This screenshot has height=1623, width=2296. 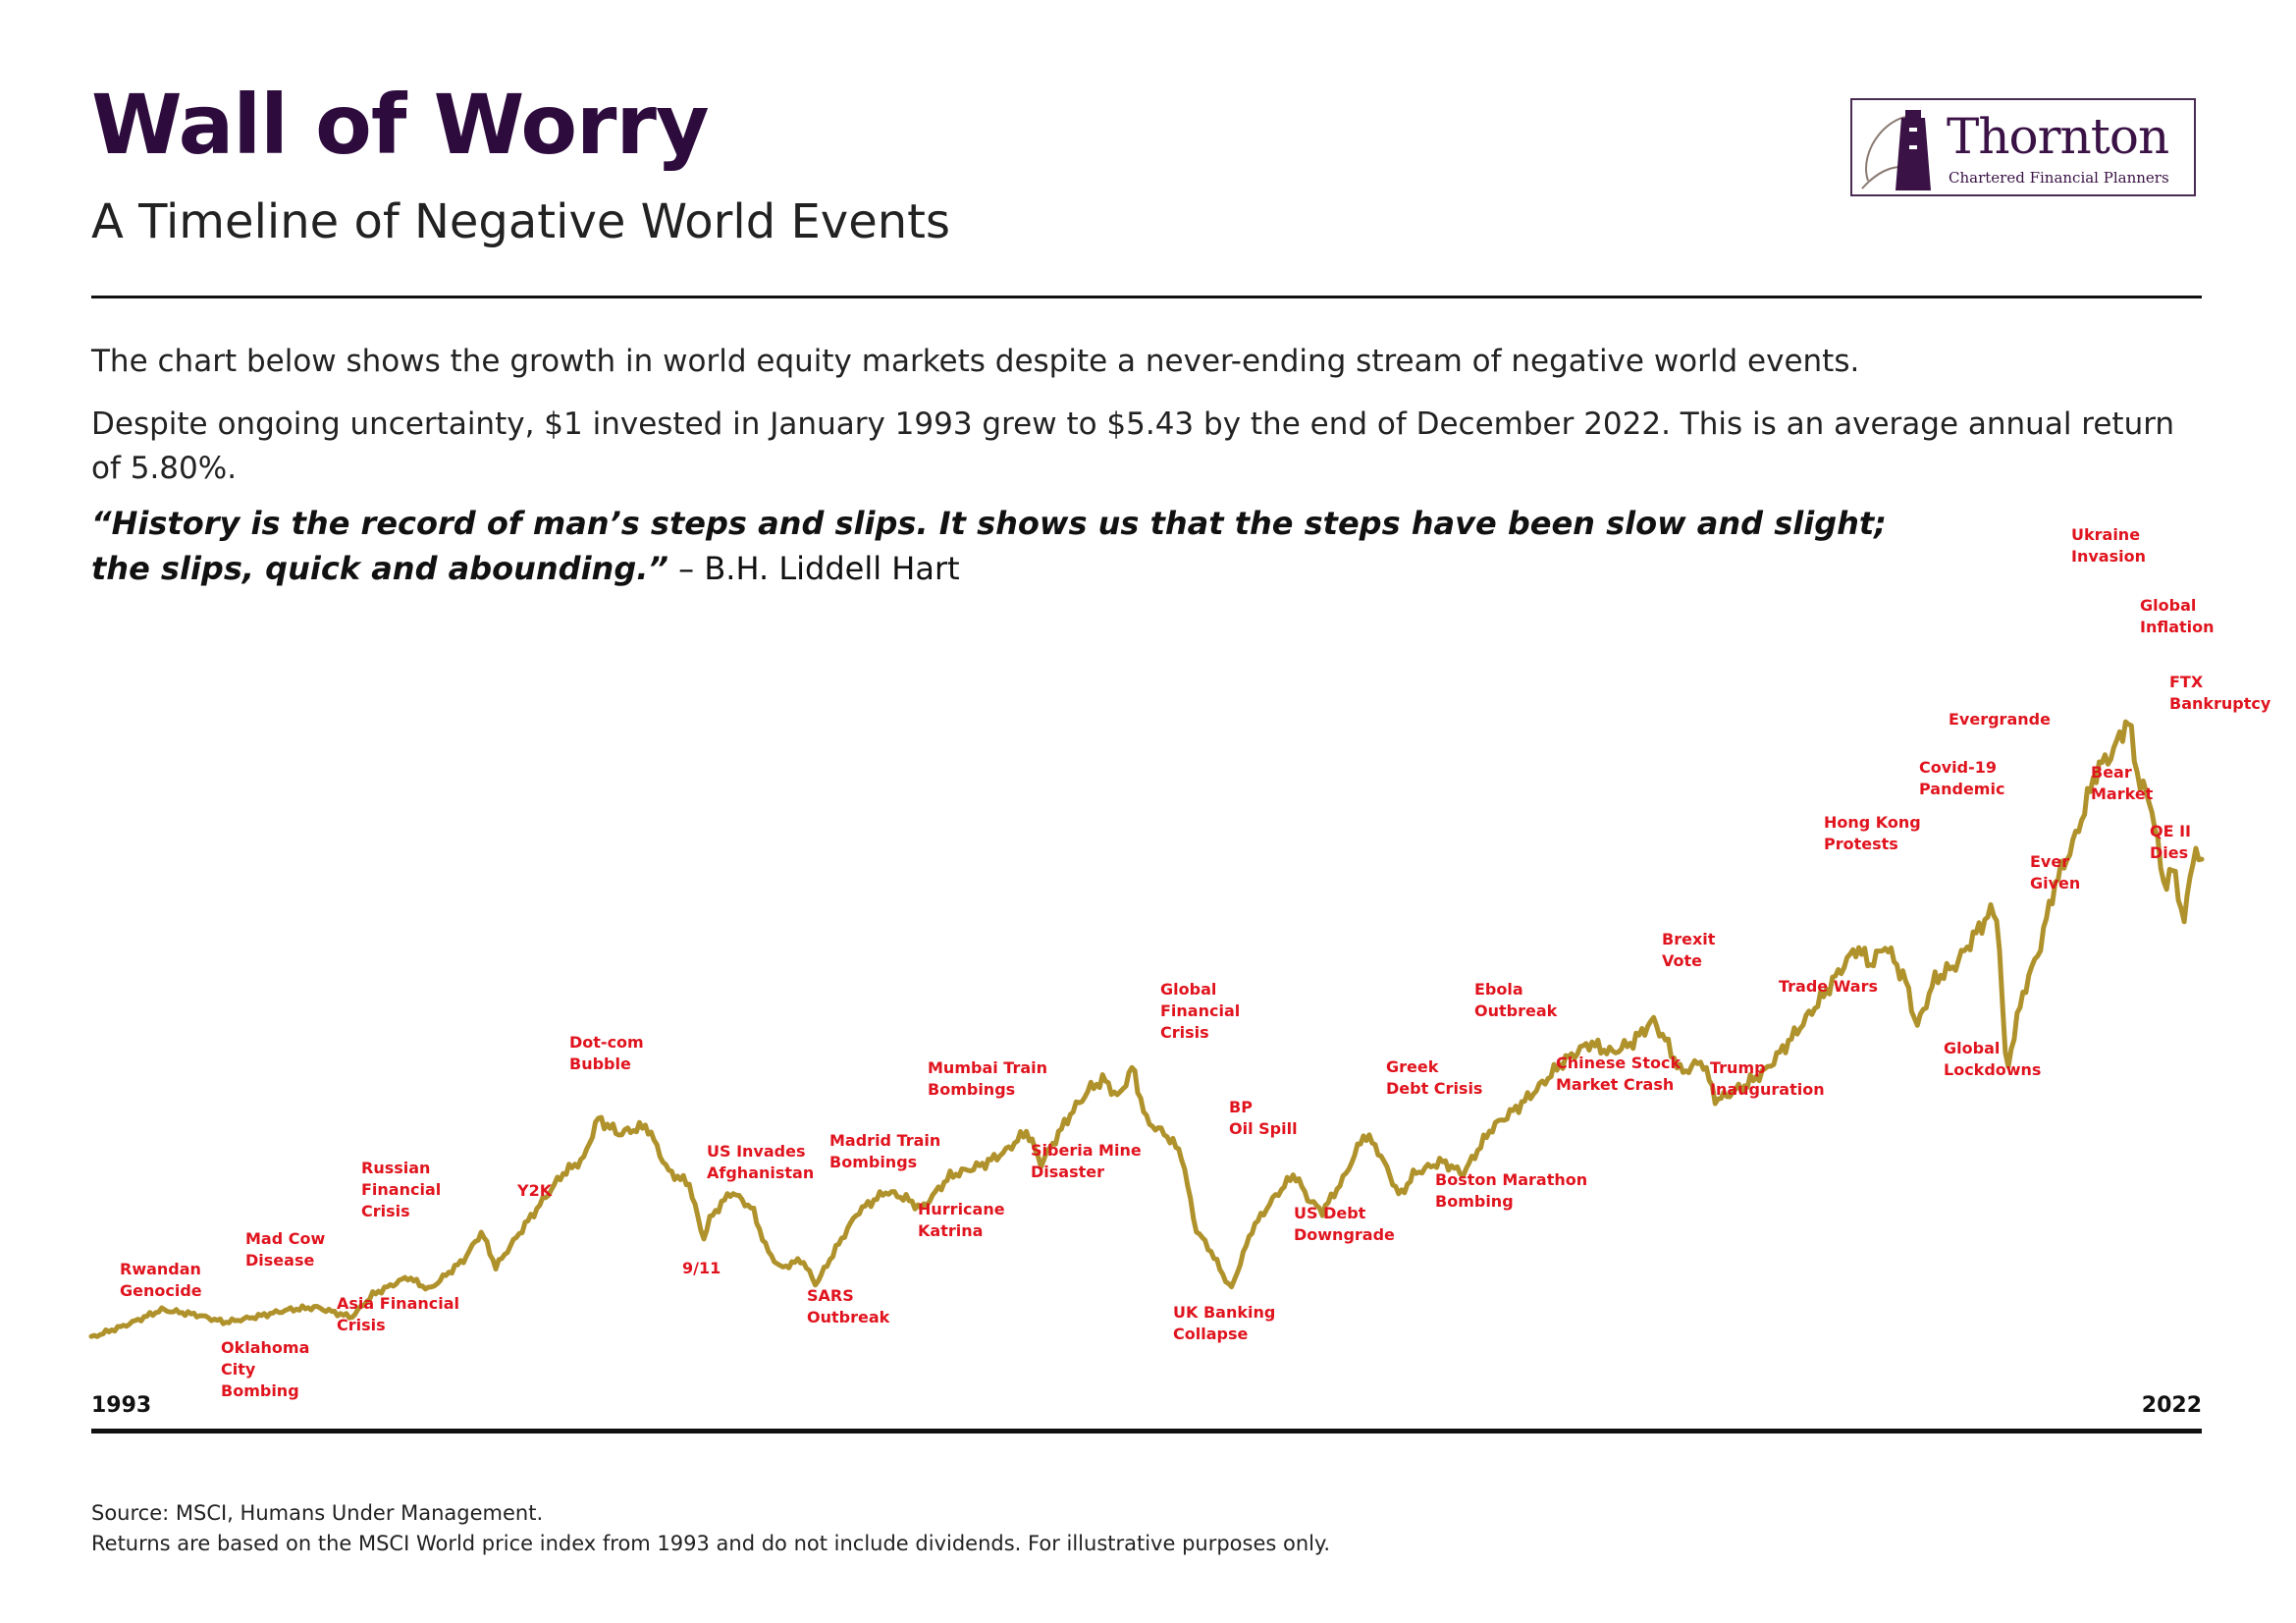 I want to click on event-label: Russian Financial Crisis, so click(x=401, y=1189).